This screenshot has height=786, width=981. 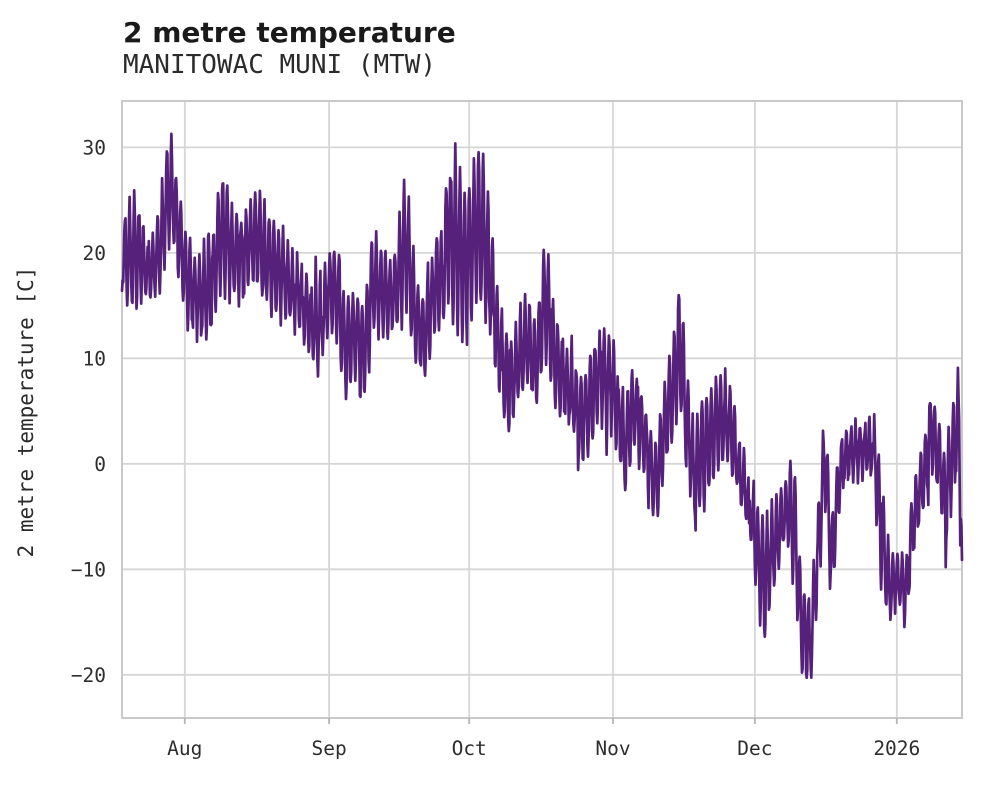 I want to click on chart-title: 2 metre temperature, so click(x=289, y=32).